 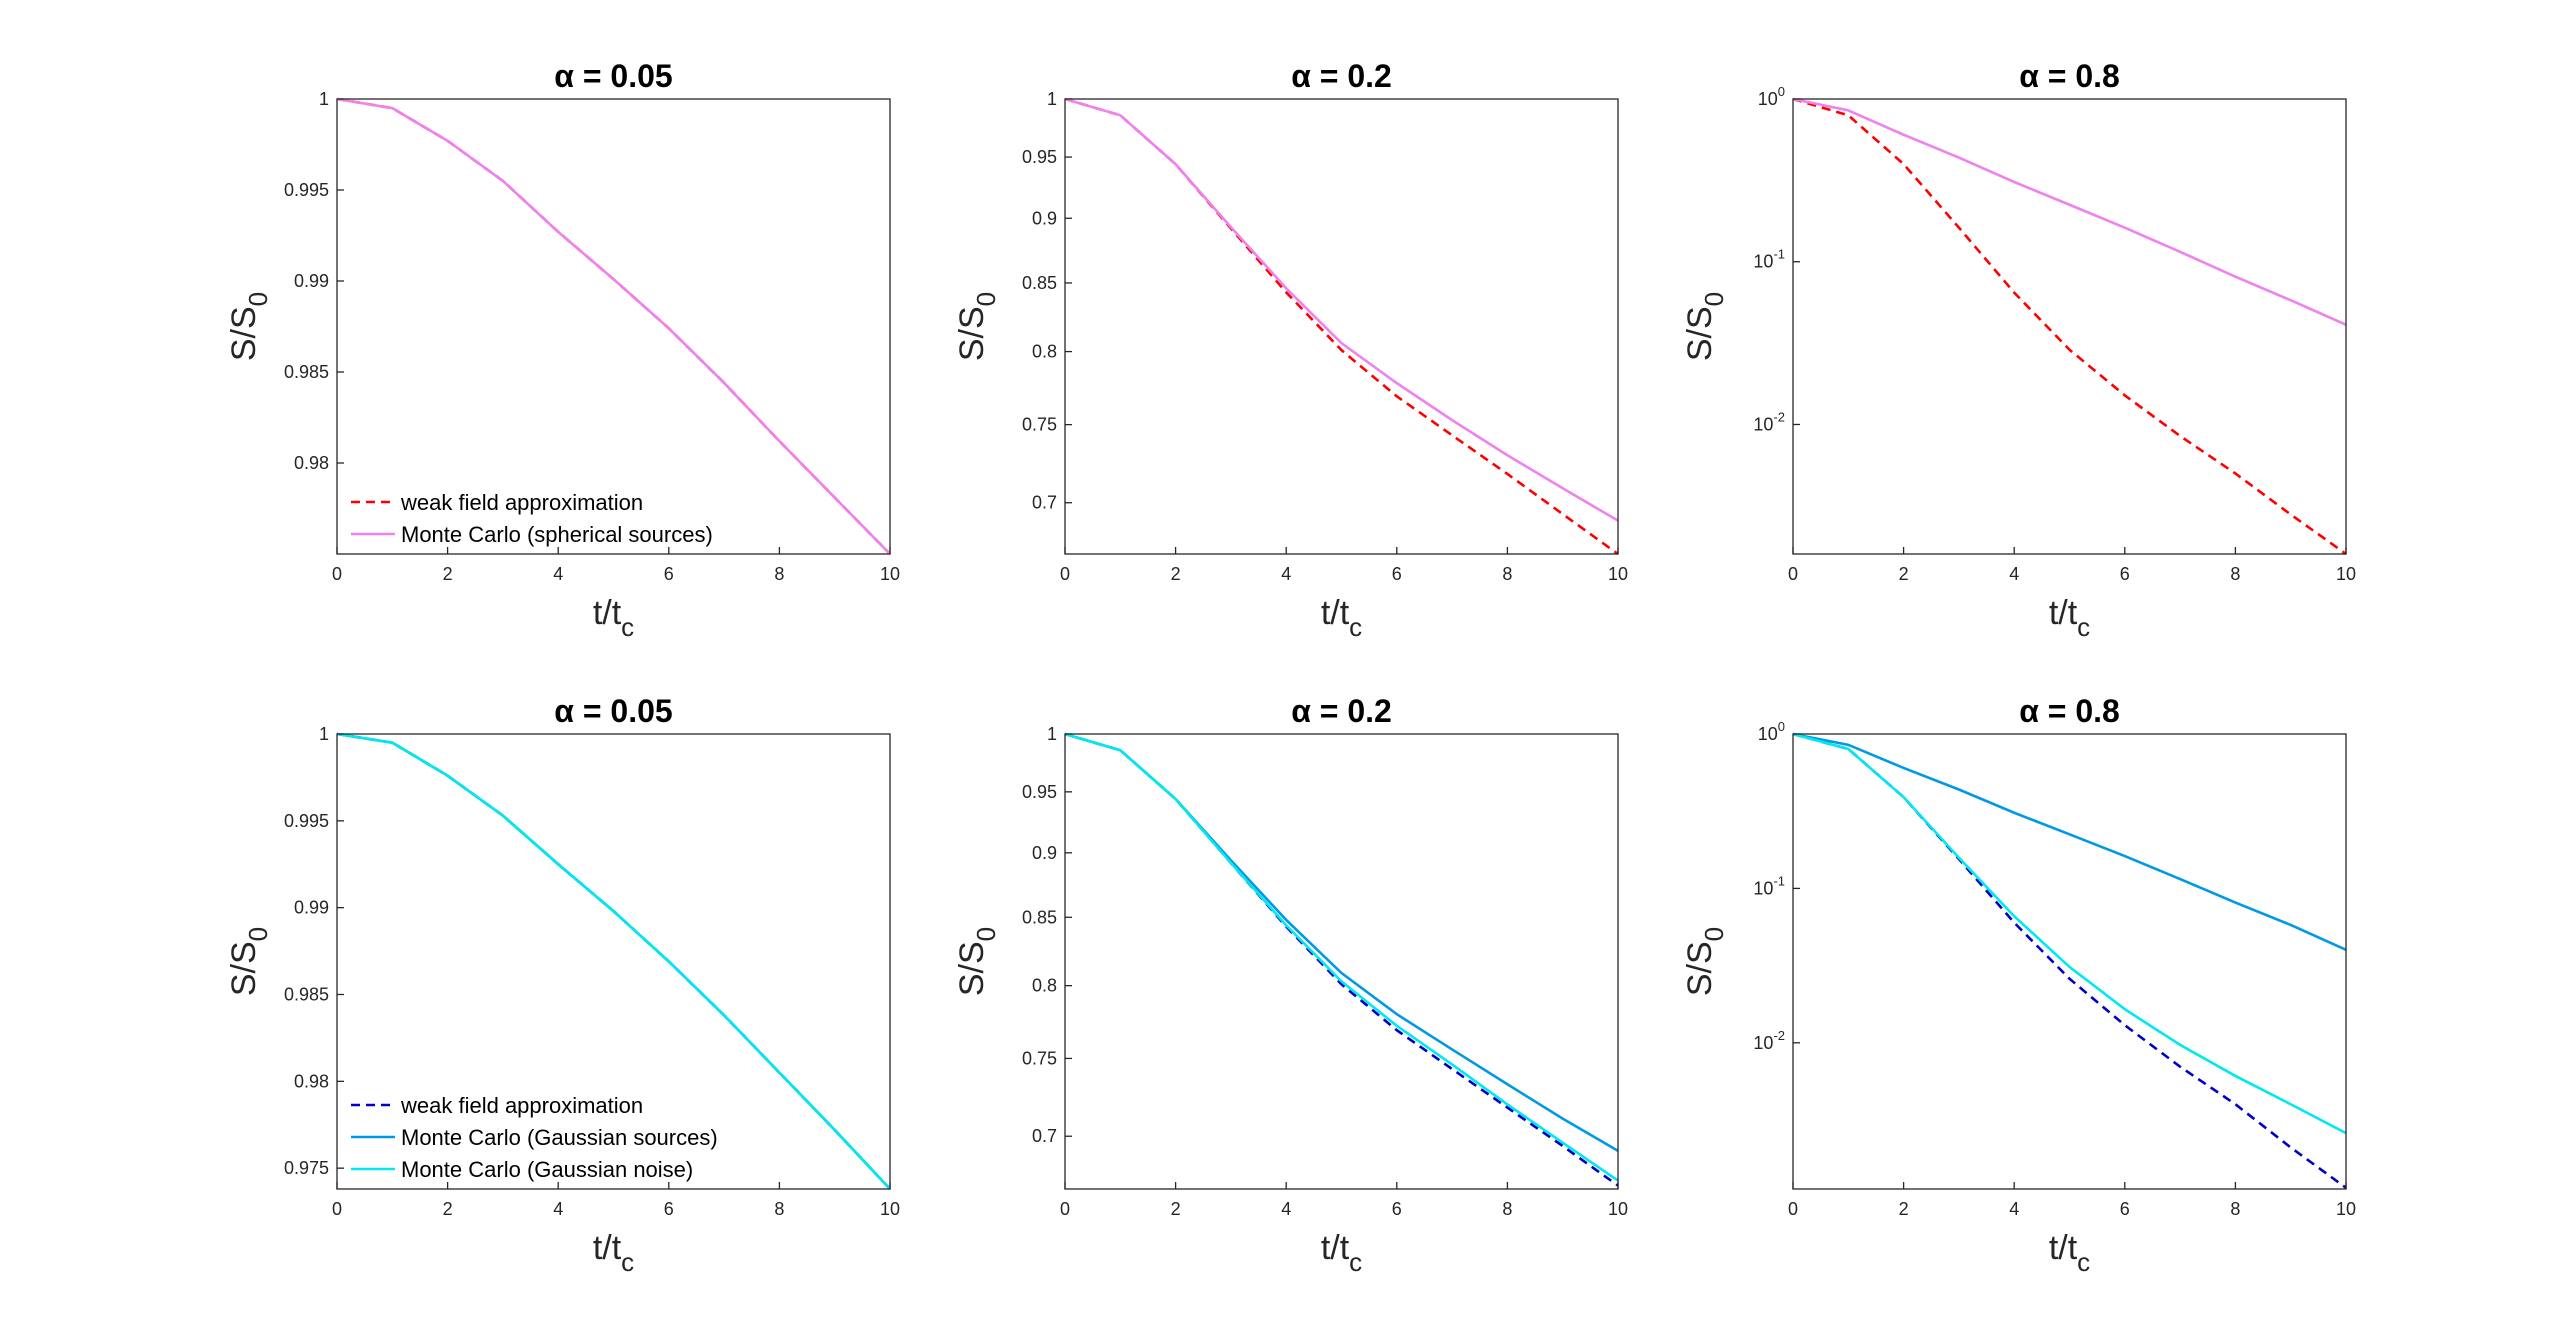 What do you see at coordinates (1044, 853) in the screenshot?
I see `y-tick-label: 0.9` at bounding box center [1044, 853].